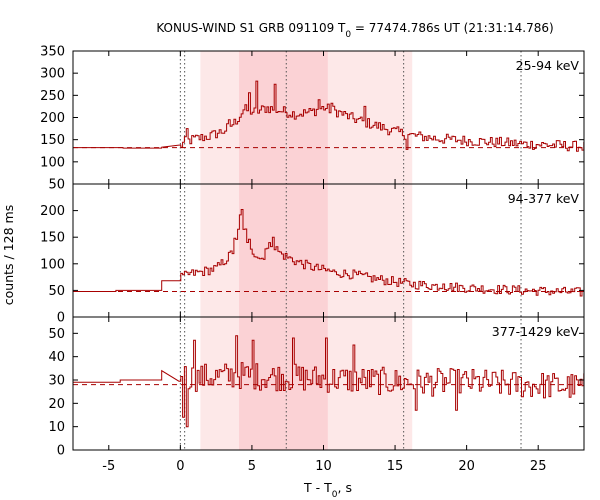 The height and width of the screenshot is (500, 600). What do you see at coordinates (56, 381) in the screenshot?
I see `y-tick-label: 30` at bounding box center [56, 381].